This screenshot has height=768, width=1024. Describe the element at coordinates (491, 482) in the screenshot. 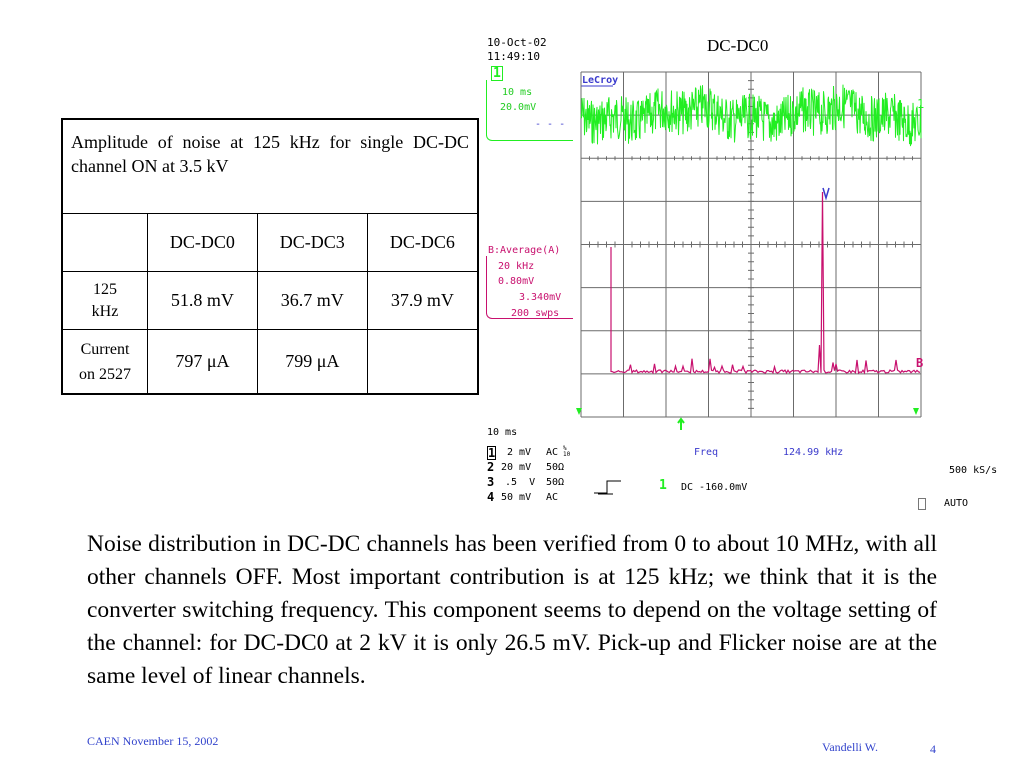

I see `ch3-num: 3` at that location.